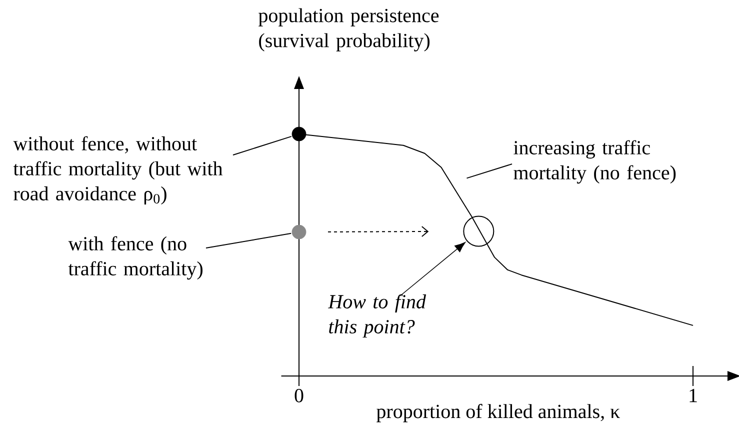  What do you see at coordinates (693, 395) in the screenshot?
I see `x-tick-label: 1` at bounding box center [693, 395].